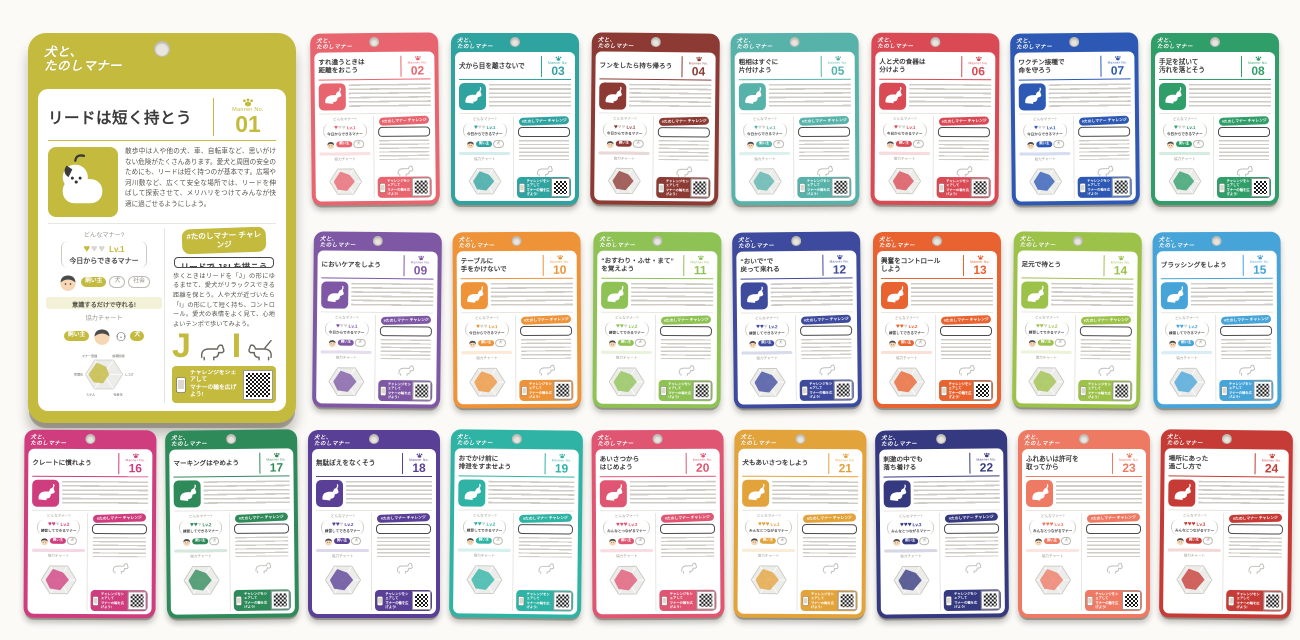  What do you see at coordinates (1041, 264) in the screenshot?
I see `card-title: 足元で待とう` at bounding box center [1041, 264].